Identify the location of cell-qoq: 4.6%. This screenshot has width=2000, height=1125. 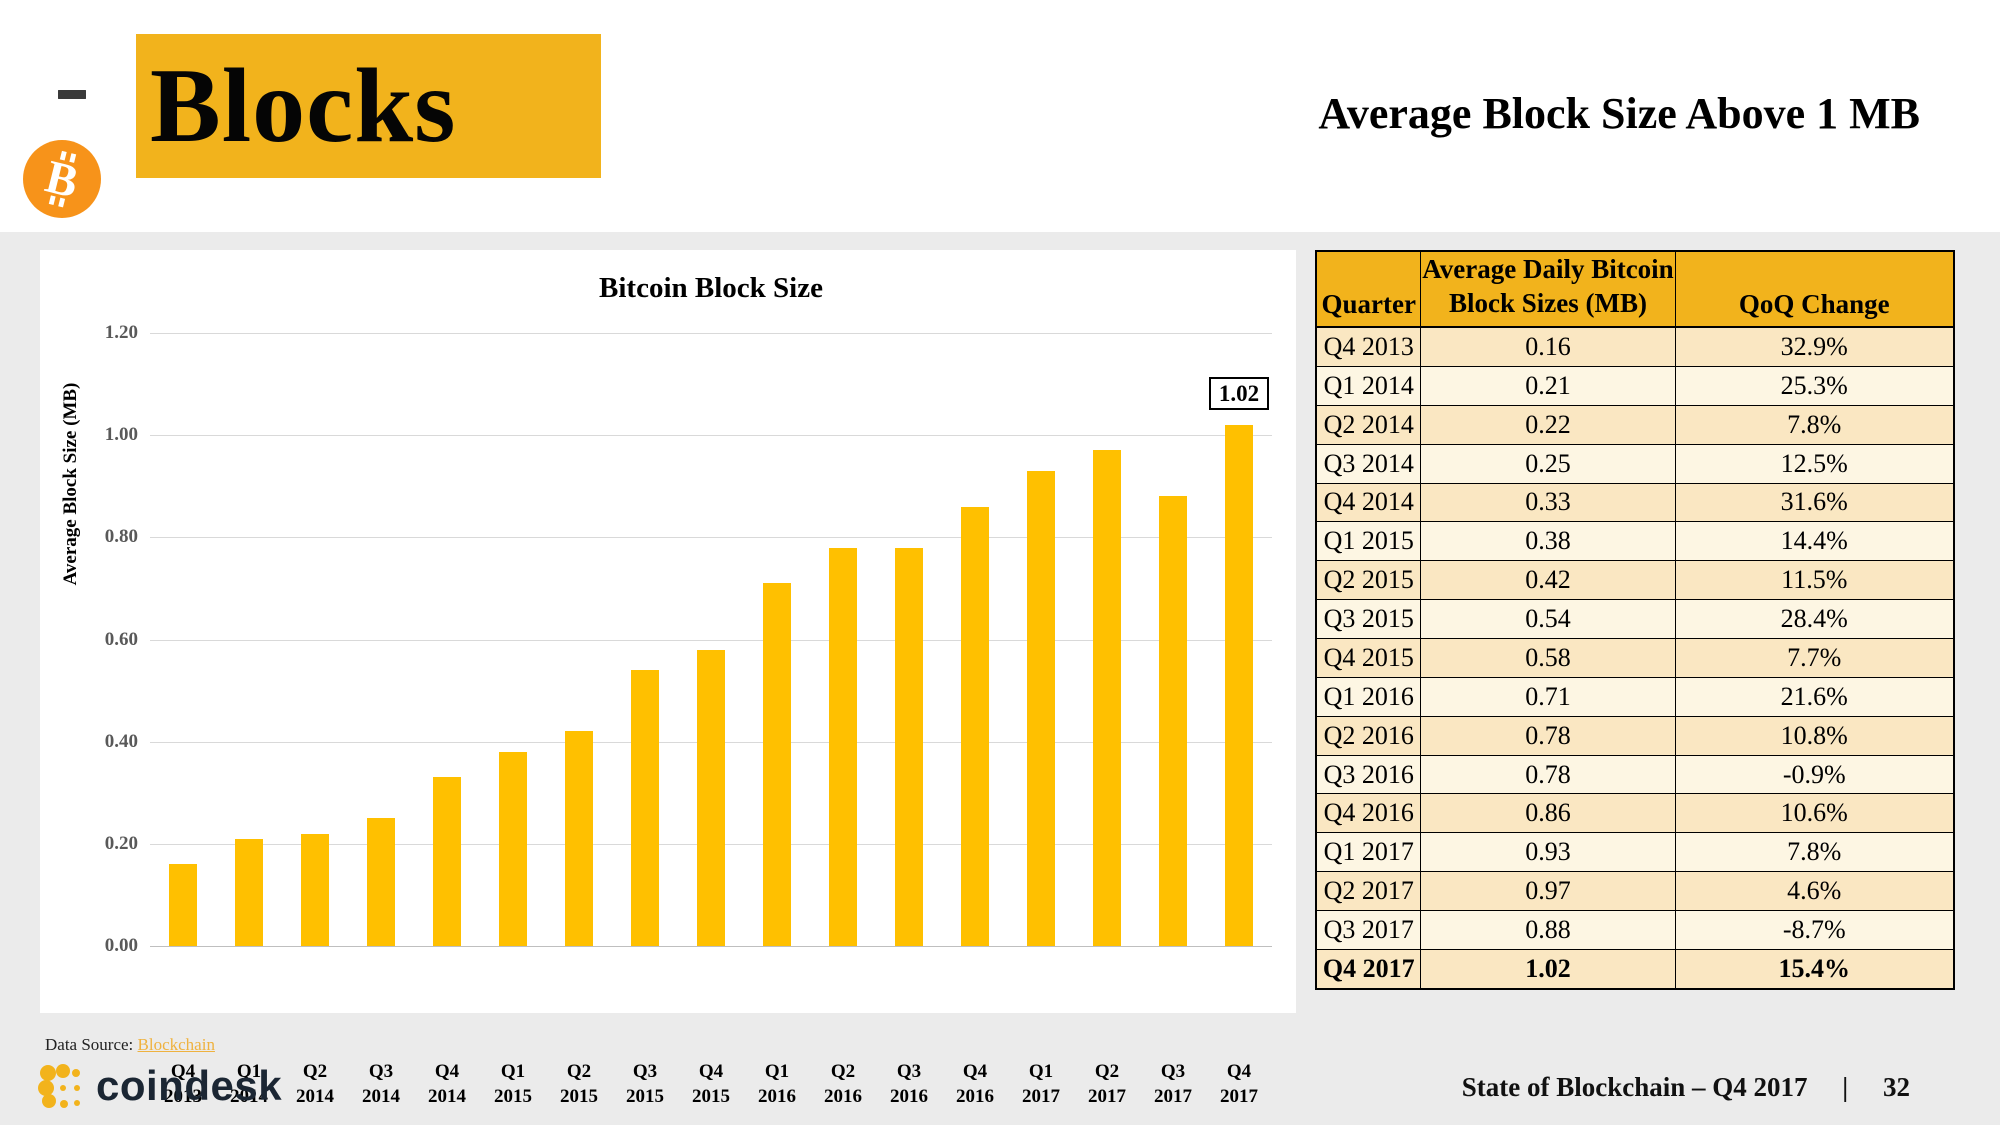
(1814, 891).